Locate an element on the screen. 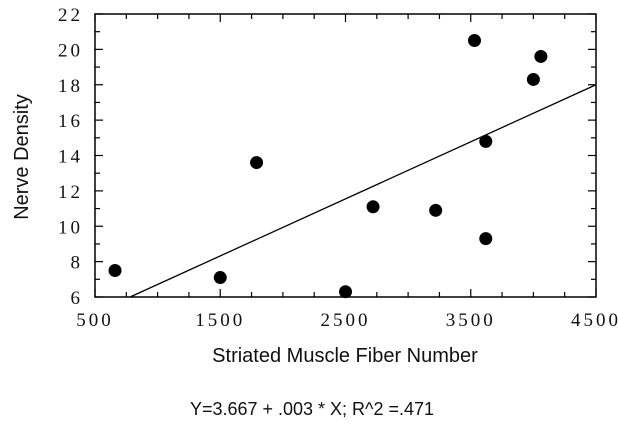  x-axis-tick-labels: 500 1500 2500 3500 4500 is located at coordinates (347, 320).